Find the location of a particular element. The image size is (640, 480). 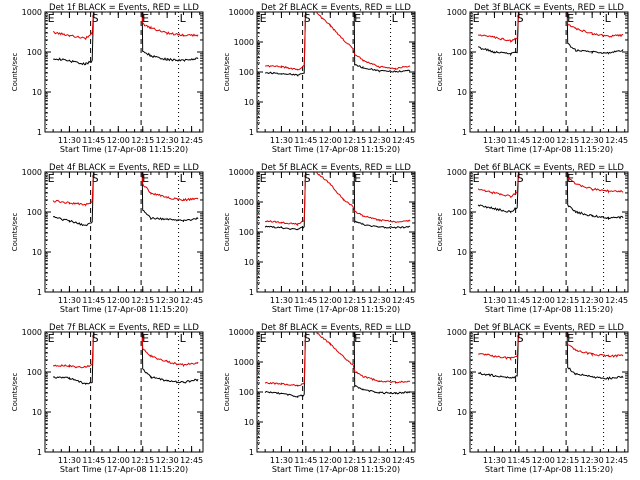

panel-title: Det 9f BLACK = Events, RED = LLD is located at coordinates (549, 328).